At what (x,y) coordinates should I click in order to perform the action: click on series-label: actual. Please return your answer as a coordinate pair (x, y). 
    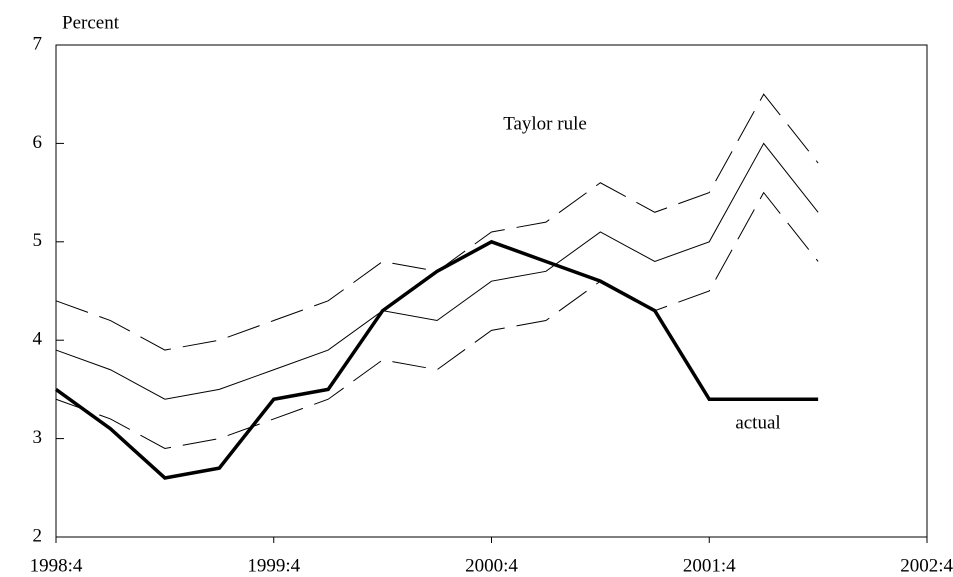
    Looking at the image, I should click on (757, 422).